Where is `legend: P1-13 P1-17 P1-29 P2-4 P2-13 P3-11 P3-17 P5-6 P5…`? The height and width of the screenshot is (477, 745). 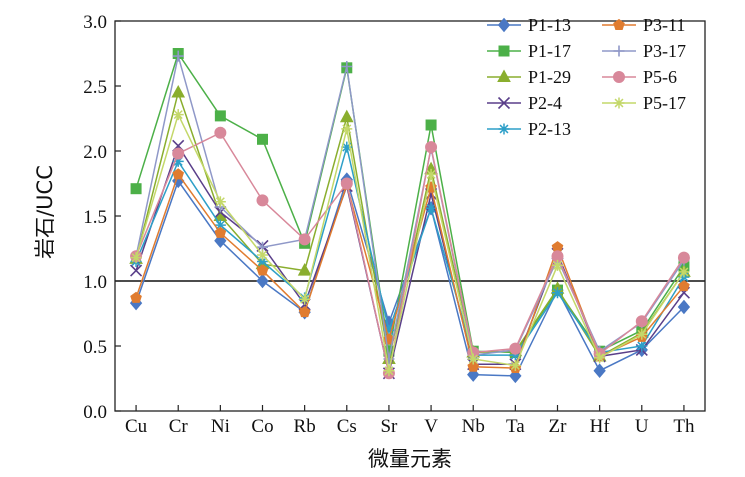 legend: P1-13 P1-17 P1-29 P2-4 P2-13 P3-11 P3-17 P5-6 P5… is located at coordinates (586, 77).